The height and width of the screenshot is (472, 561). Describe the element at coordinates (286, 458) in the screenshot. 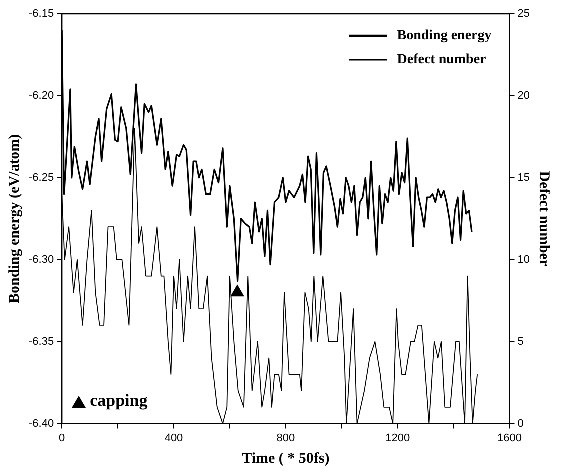

I see `x-axis-title: Time ( * 50fs)` at that location.